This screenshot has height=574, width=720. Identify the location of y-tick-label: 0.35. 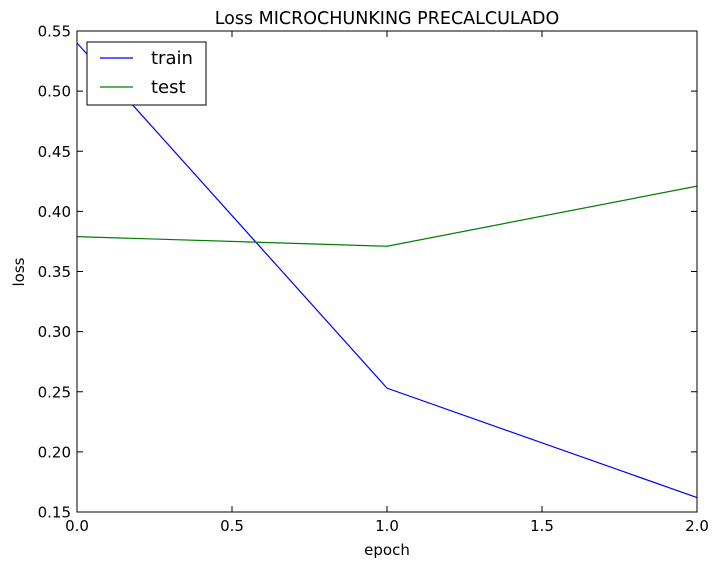
(54, 272).